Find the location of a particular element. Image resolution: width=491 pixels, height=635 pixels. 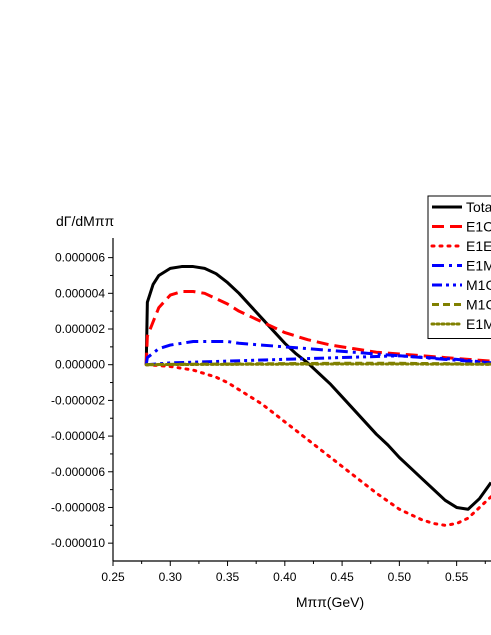

y-tick-label: -0.000010 is located at coordinates (78, 543).